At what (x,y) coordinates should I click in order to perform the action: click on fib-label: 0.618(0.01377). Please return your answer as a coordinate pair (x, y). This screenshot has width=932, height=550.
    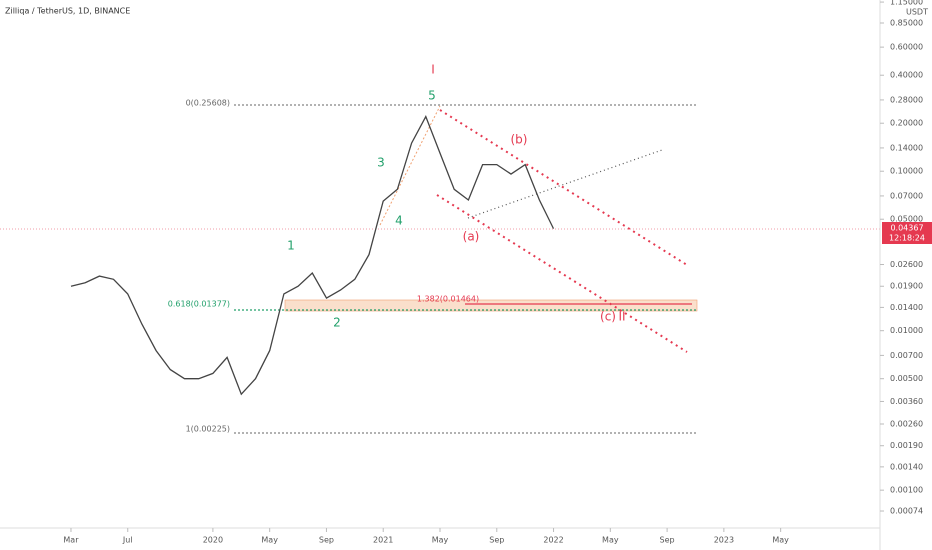
    Looking at the image, I should click on (199, 304).